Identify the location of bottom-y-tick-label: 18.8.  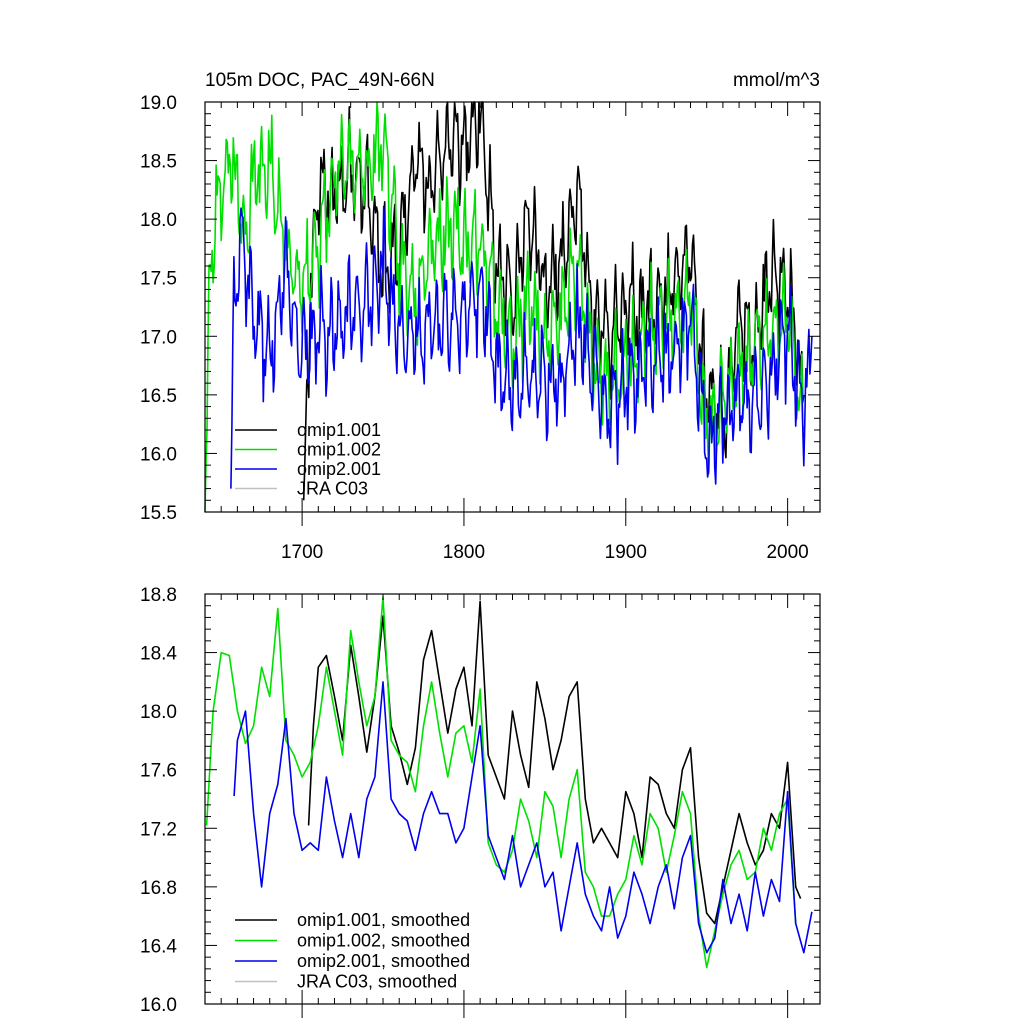
(158, 595).